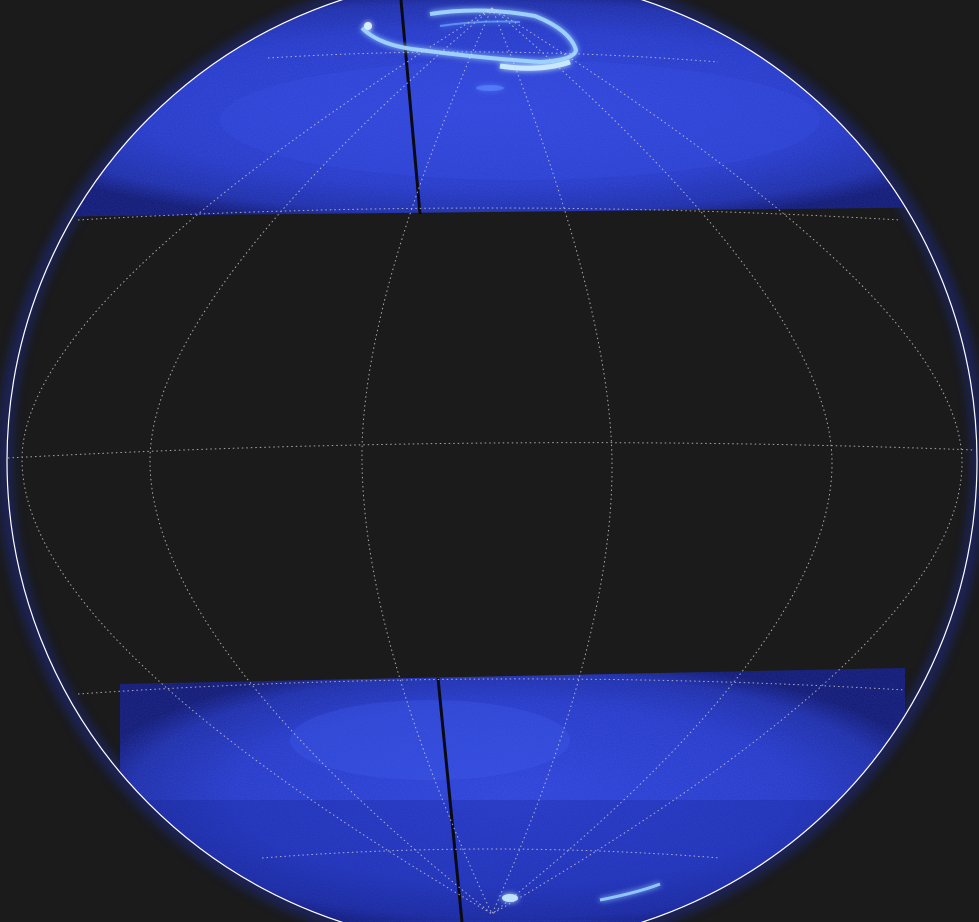 This screenshot has width=979, height=922. What do you see at coordinates (410, 107) in the screenshot?
I see `north-seam` at bounding box center [410, 107].